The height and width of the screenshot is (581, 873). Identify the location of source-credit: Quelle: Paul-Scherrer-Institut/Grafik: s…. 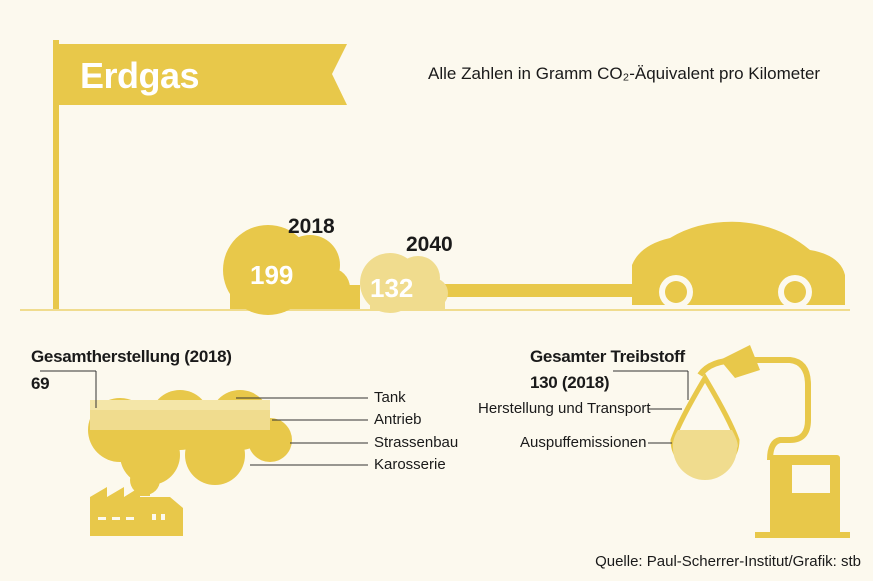
(728, 561).